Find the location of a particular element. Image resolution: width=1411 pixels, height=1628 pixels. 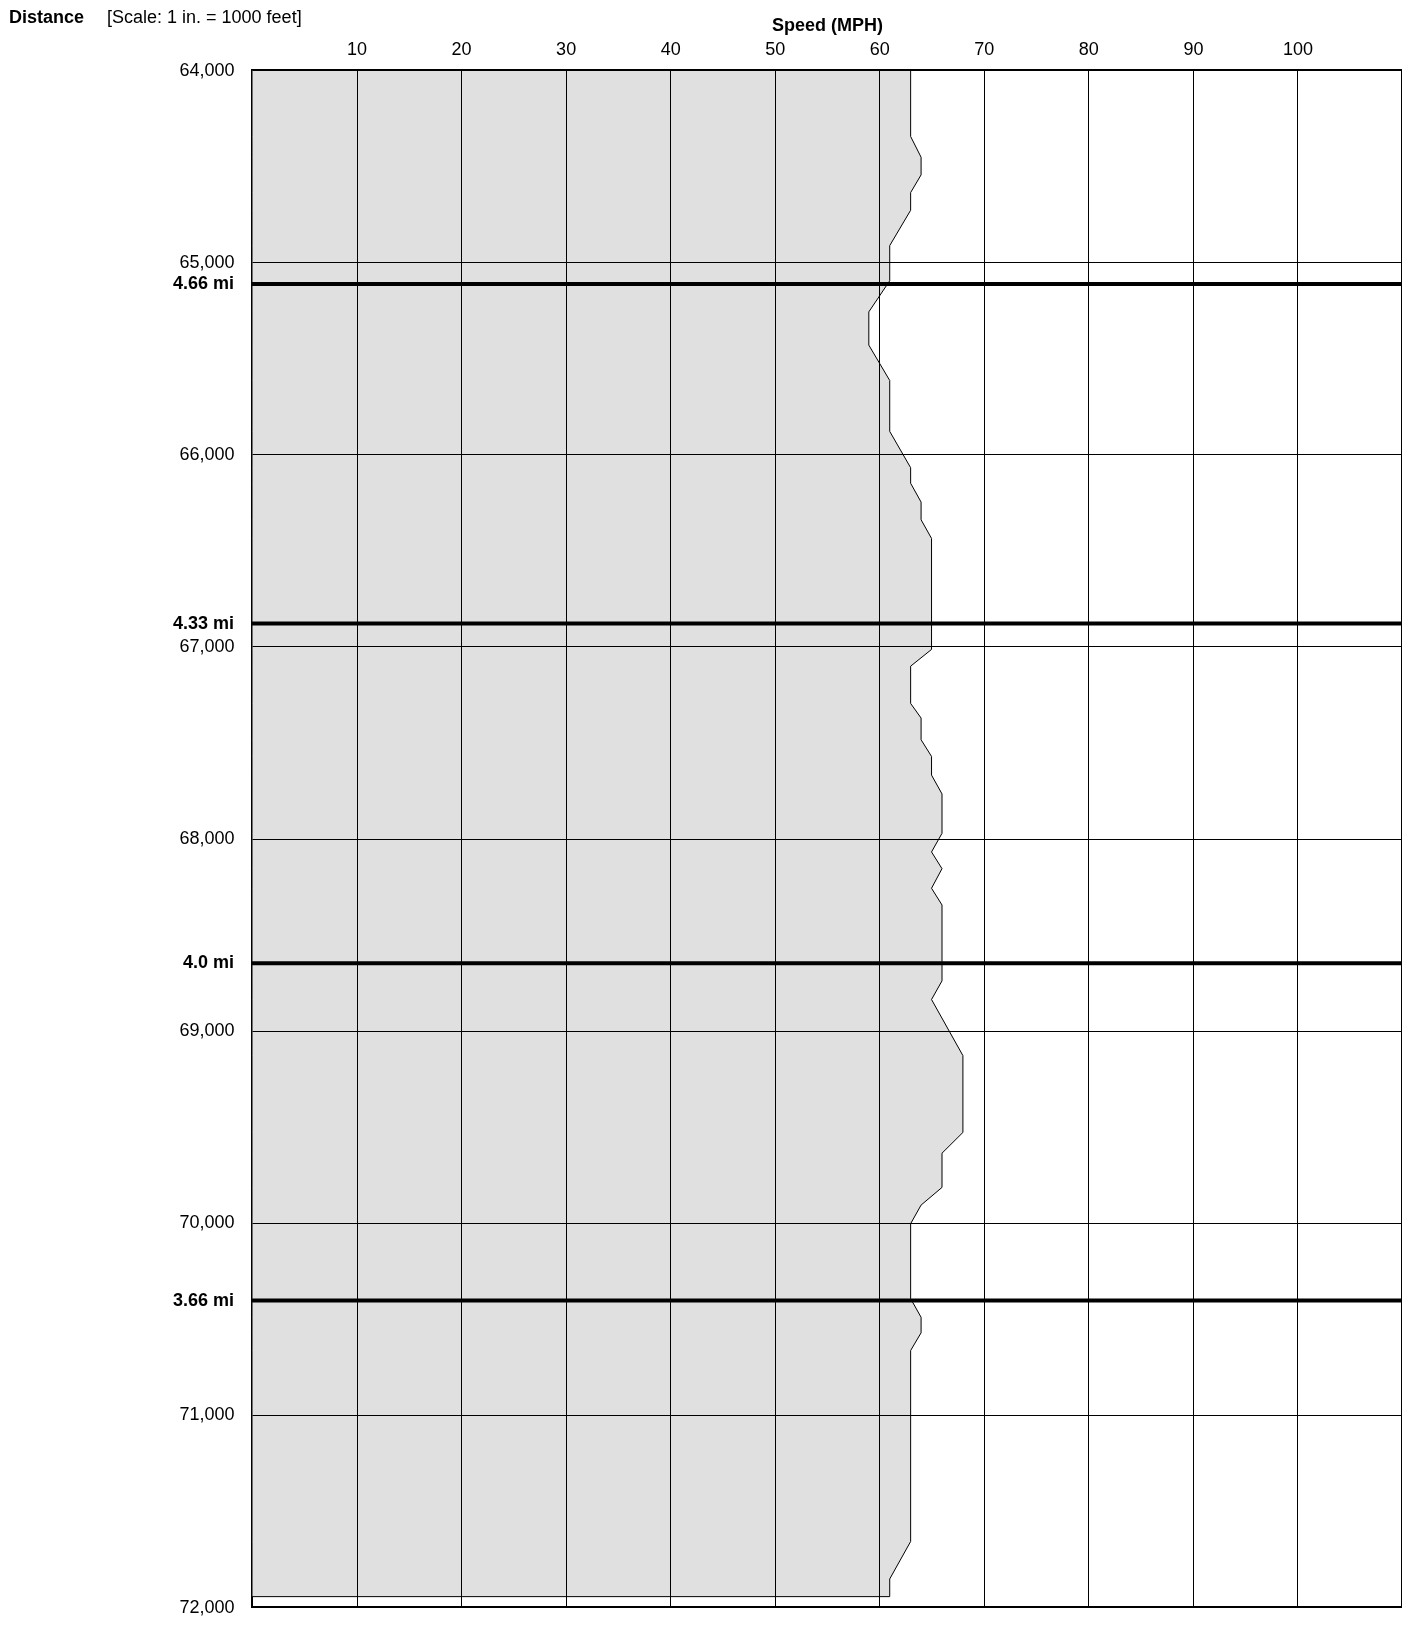

y-tick-label: 65,000 is located at coordinates (207, 261).